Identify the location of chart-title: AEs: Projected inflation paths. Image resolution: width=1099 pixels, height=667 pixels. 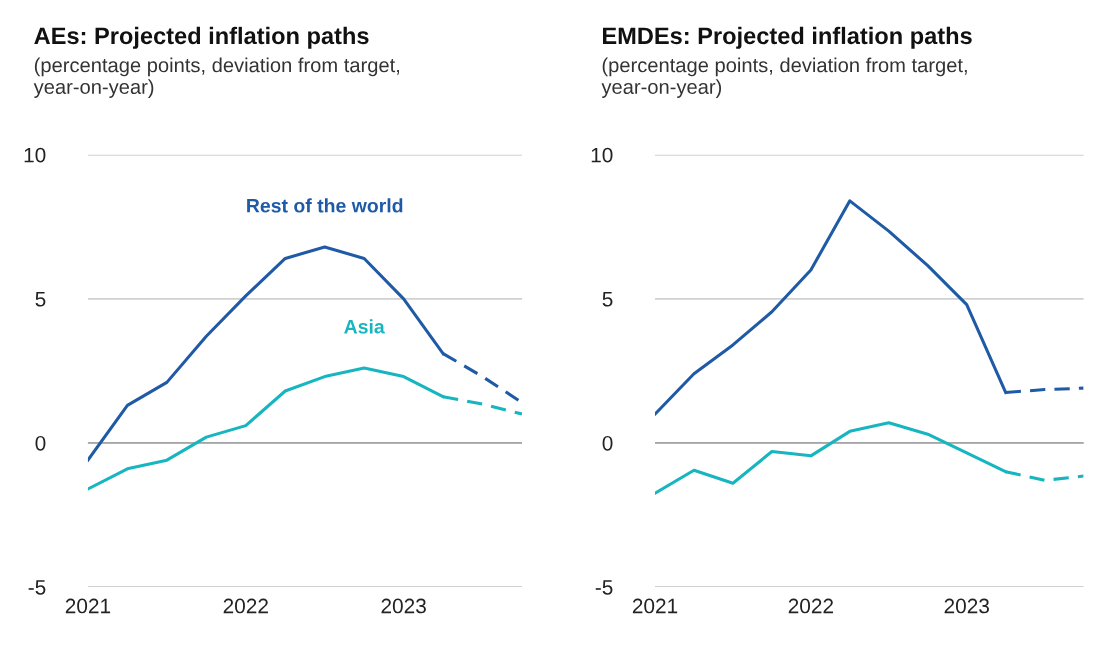
(201, 37).